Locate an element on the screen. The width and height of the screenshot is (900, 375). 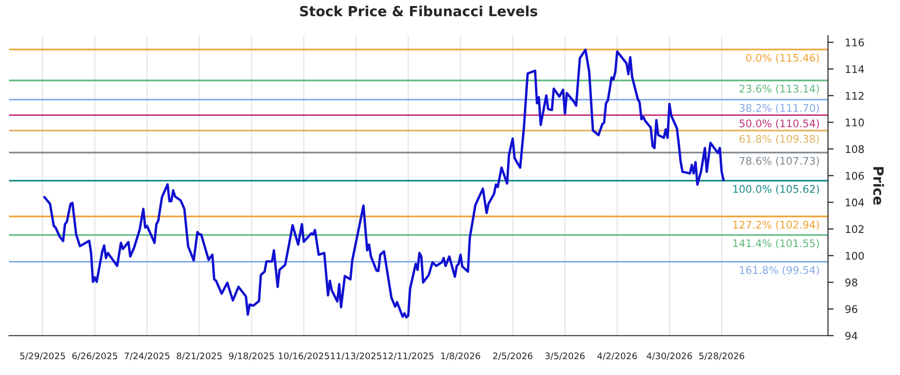
y-tick-label: 102 is located at coordinates (855, 229).